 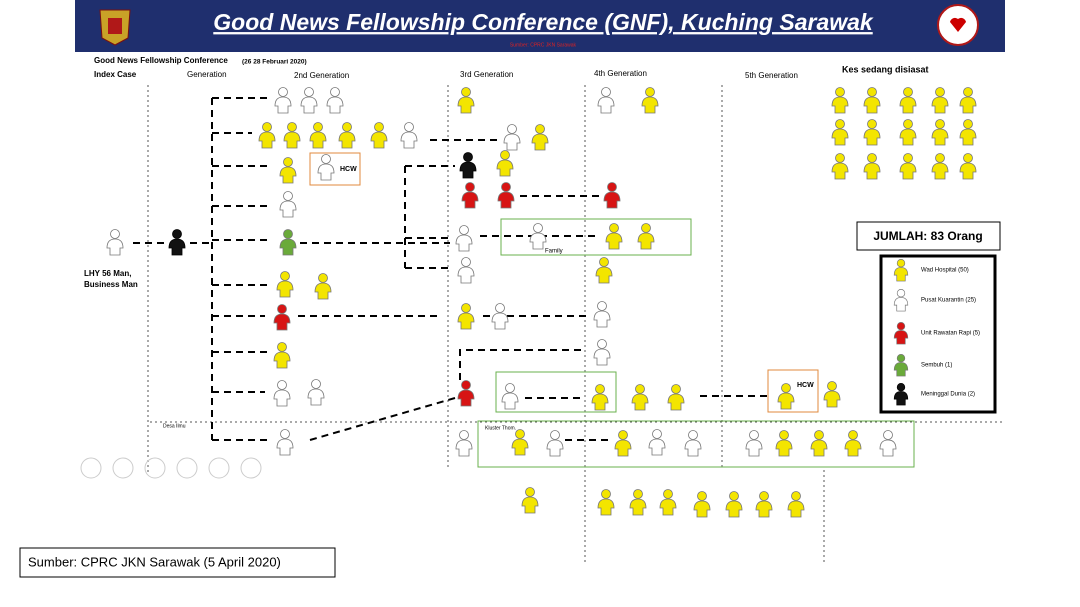 What do you see at coordinates (335, 169) in the screenshot?
I see `hcw-box` at bounding box center [335, 169].